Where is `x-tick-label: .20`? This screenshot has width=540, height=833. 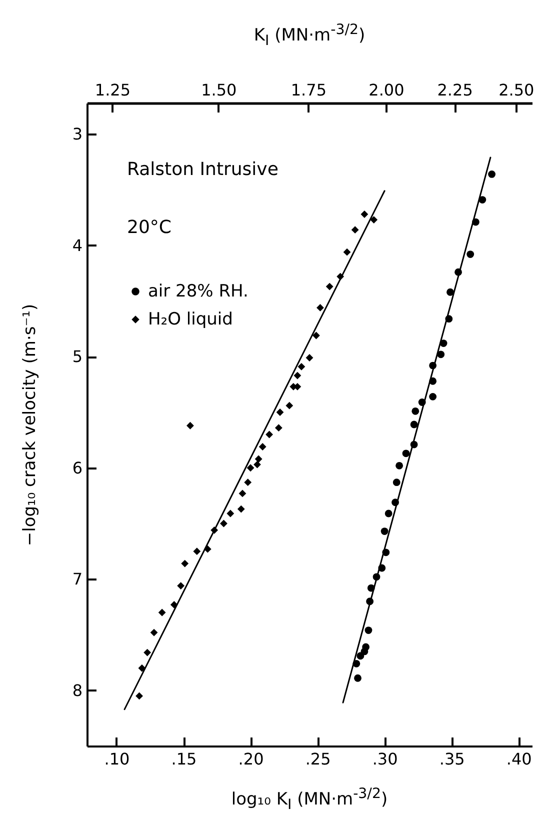 x-tick-label: .20 is located at coordinates (251, 759).